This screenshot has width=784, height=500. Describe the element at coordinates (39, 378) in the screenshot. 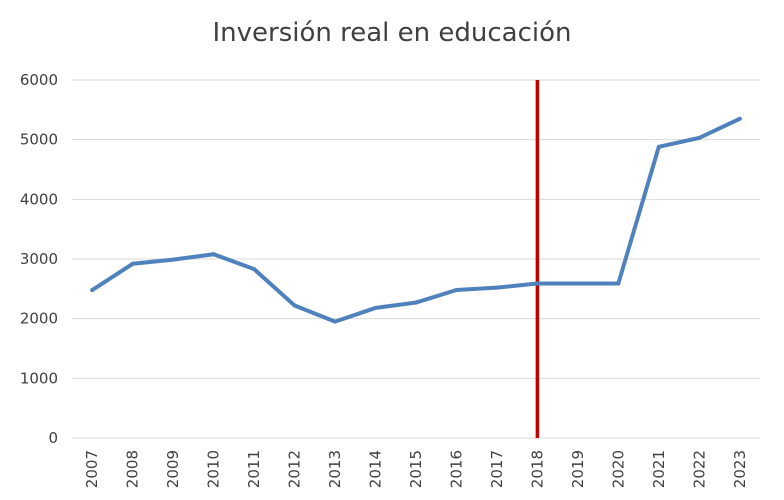

I see `y-tick-label: 1000` at that location.